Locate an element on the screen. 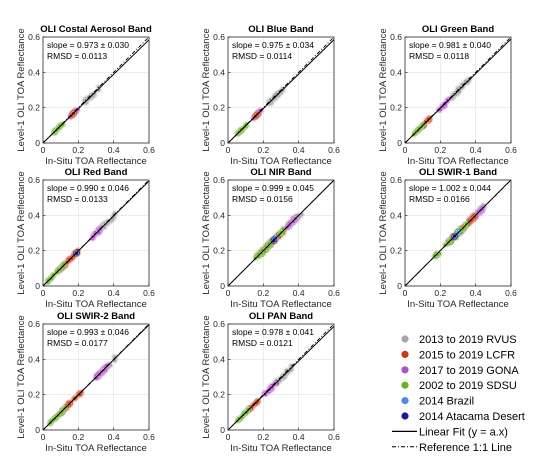 Image resolution: width=550 pixels, height=466 pixels. chart-title: OLI Green Band is located at coordinates (458, 29).